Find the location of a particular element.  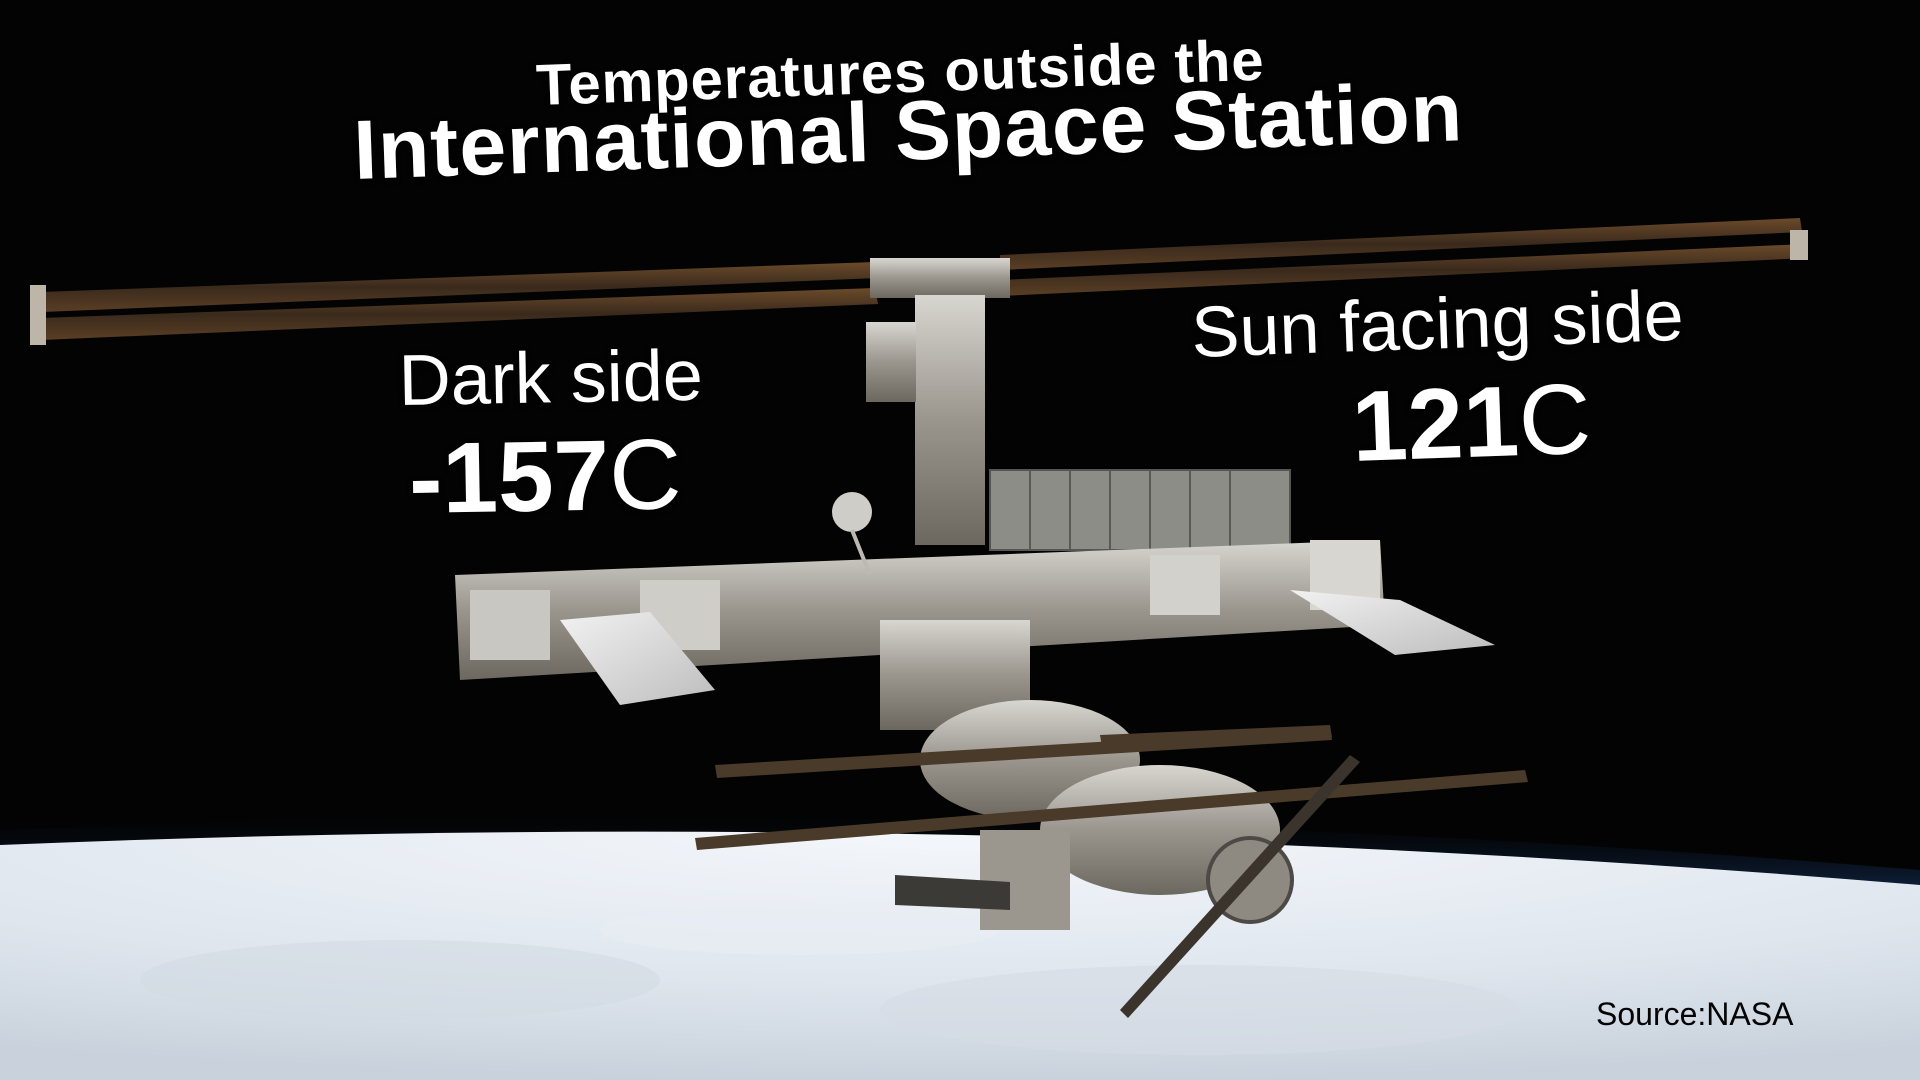

dark-side-temperature-unit: C is located at coordinates (645, 475).